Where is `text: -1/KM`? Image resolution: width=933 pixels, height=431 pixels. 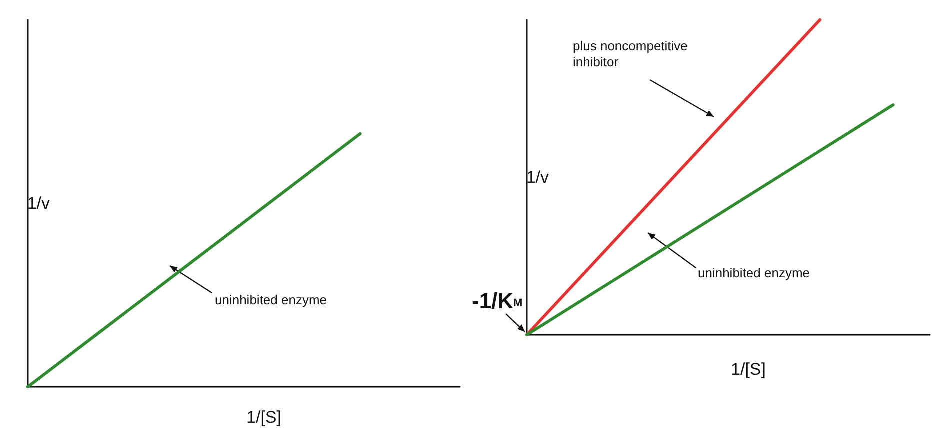 text: -1/KM is located at coordinates (497, 301).